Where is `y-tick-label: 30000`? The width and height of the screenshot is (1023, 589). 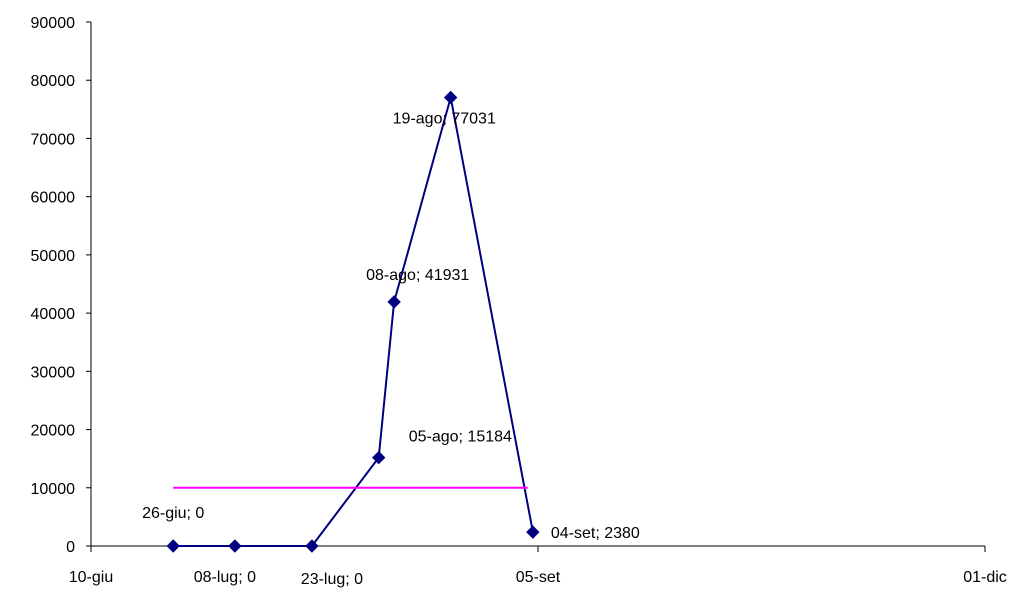
y-tick-label: 30000 is located at coordinates (53, 372).